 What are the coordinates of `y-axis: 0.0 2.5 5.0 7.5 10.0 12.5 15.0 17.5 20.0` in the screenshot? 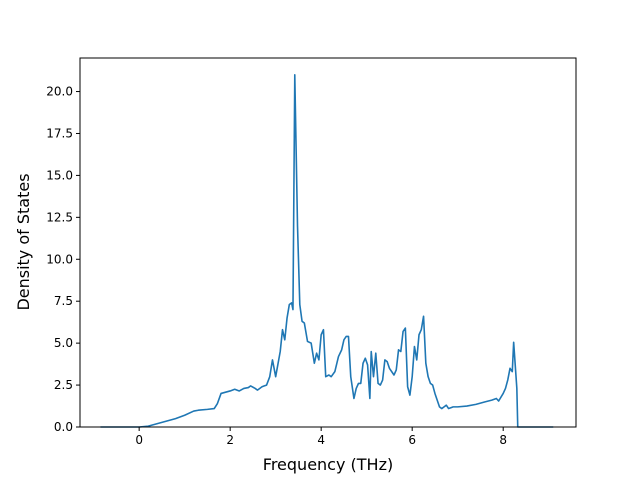 It's located at (63, 259).